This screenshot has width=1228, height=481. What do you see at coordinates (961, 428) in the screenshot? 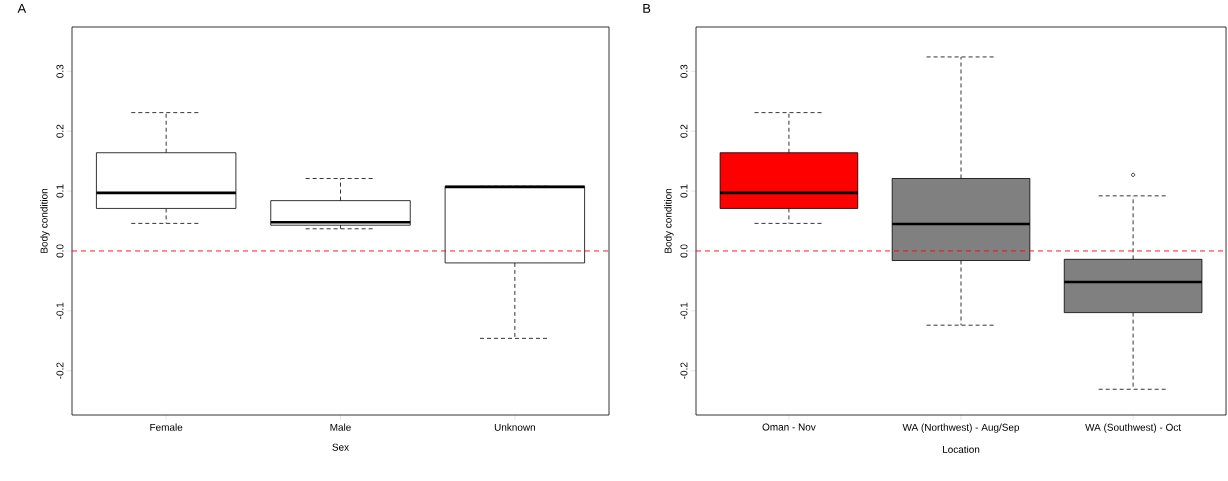
I see `x-tick-label: WA (Northwest) - Aug/Sep` at bounding box center [961, 428].